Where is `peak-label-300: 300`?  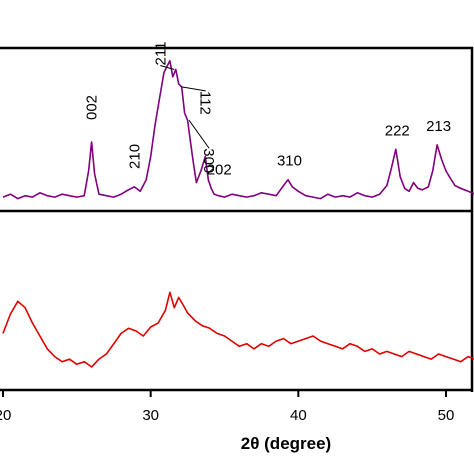
peak-label-300: 300 is located at coordinates (208, 160).